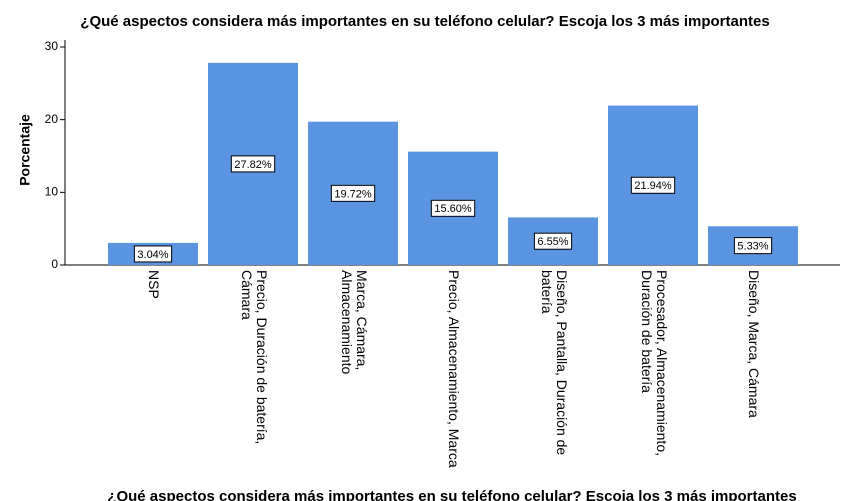 This screenshot has height=501, width=851. I want to click on x-tick-label: Diseño, Marca, Cámara, so click(754, 344).